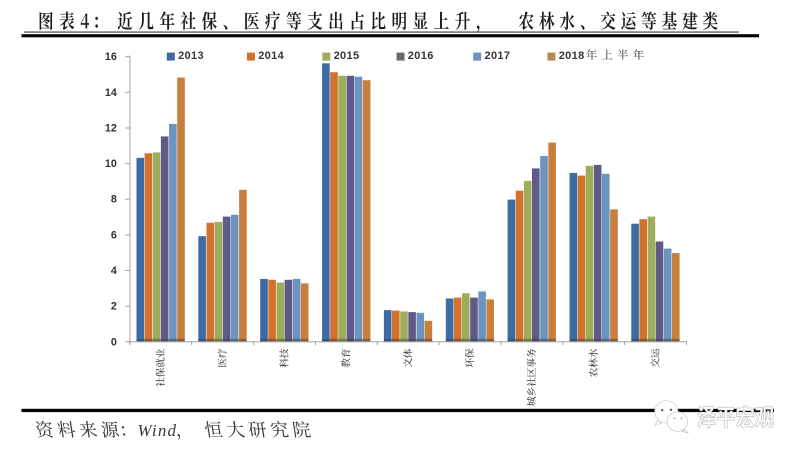 This screenshot has width=800, height=454. Describe the element at coordinates (111, 57) in the screenshot. I see `svg-text: 16` at that location.